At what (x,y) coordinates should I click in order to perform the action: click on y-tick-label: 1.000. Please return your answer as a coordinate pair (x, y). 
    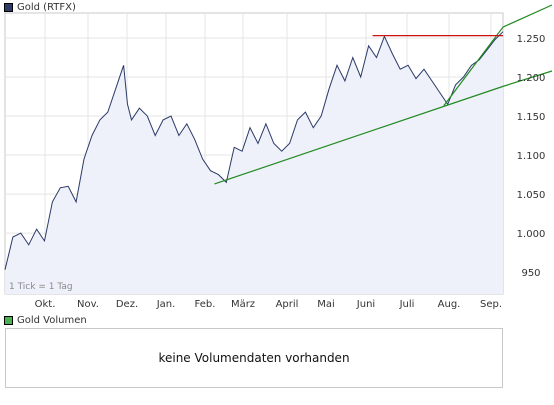
    Looking at the image, I should click on (531, 234).